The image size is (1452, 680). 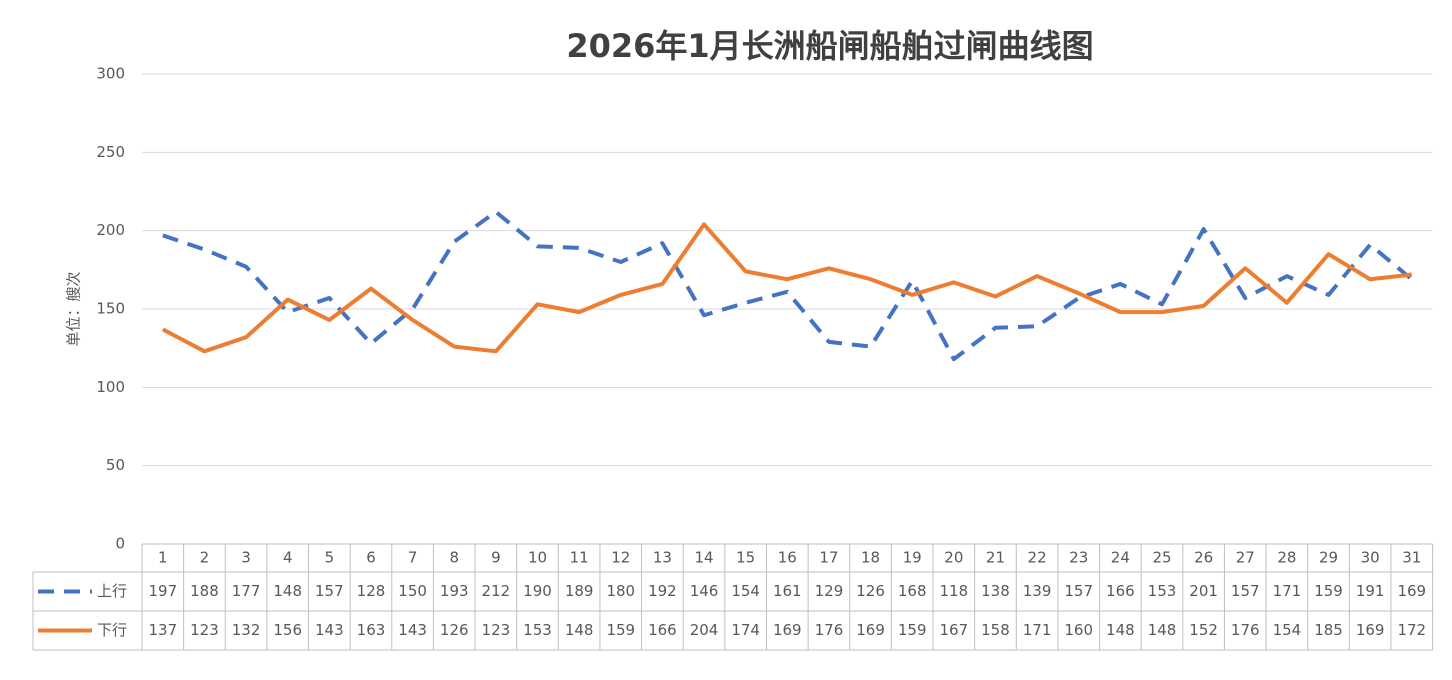 What do you see at coordinates (205, 558) in the screenshot?
I see `x-tick-label: 2` at bounding box center [205, 558].